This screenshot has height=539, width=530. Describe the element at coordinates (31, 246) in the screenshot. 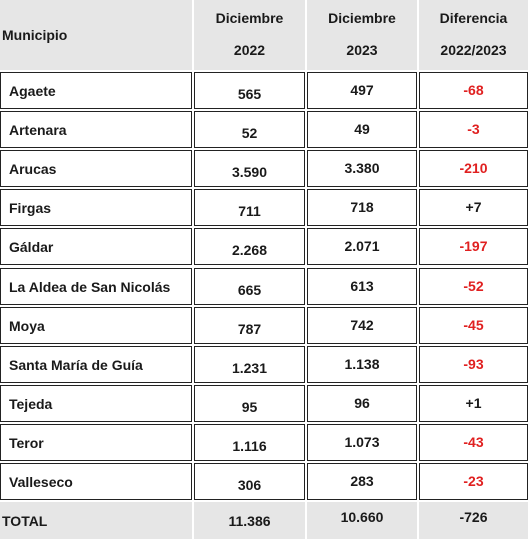

I see `cell-municipio-value: Gáldar` at that location.